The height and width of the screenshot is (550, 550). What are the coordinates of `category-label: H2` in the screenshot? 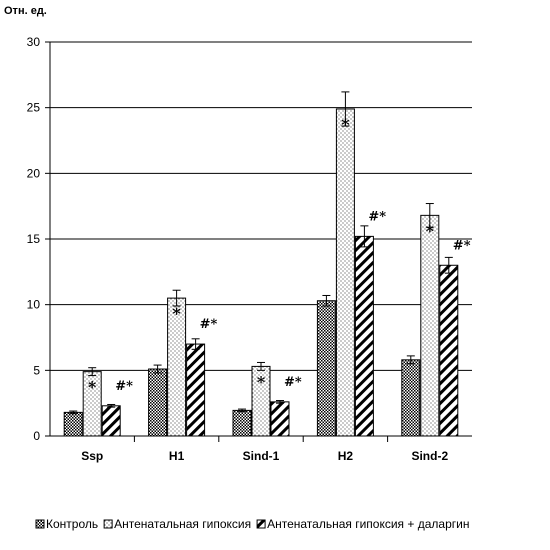 It's located at (346, 456).